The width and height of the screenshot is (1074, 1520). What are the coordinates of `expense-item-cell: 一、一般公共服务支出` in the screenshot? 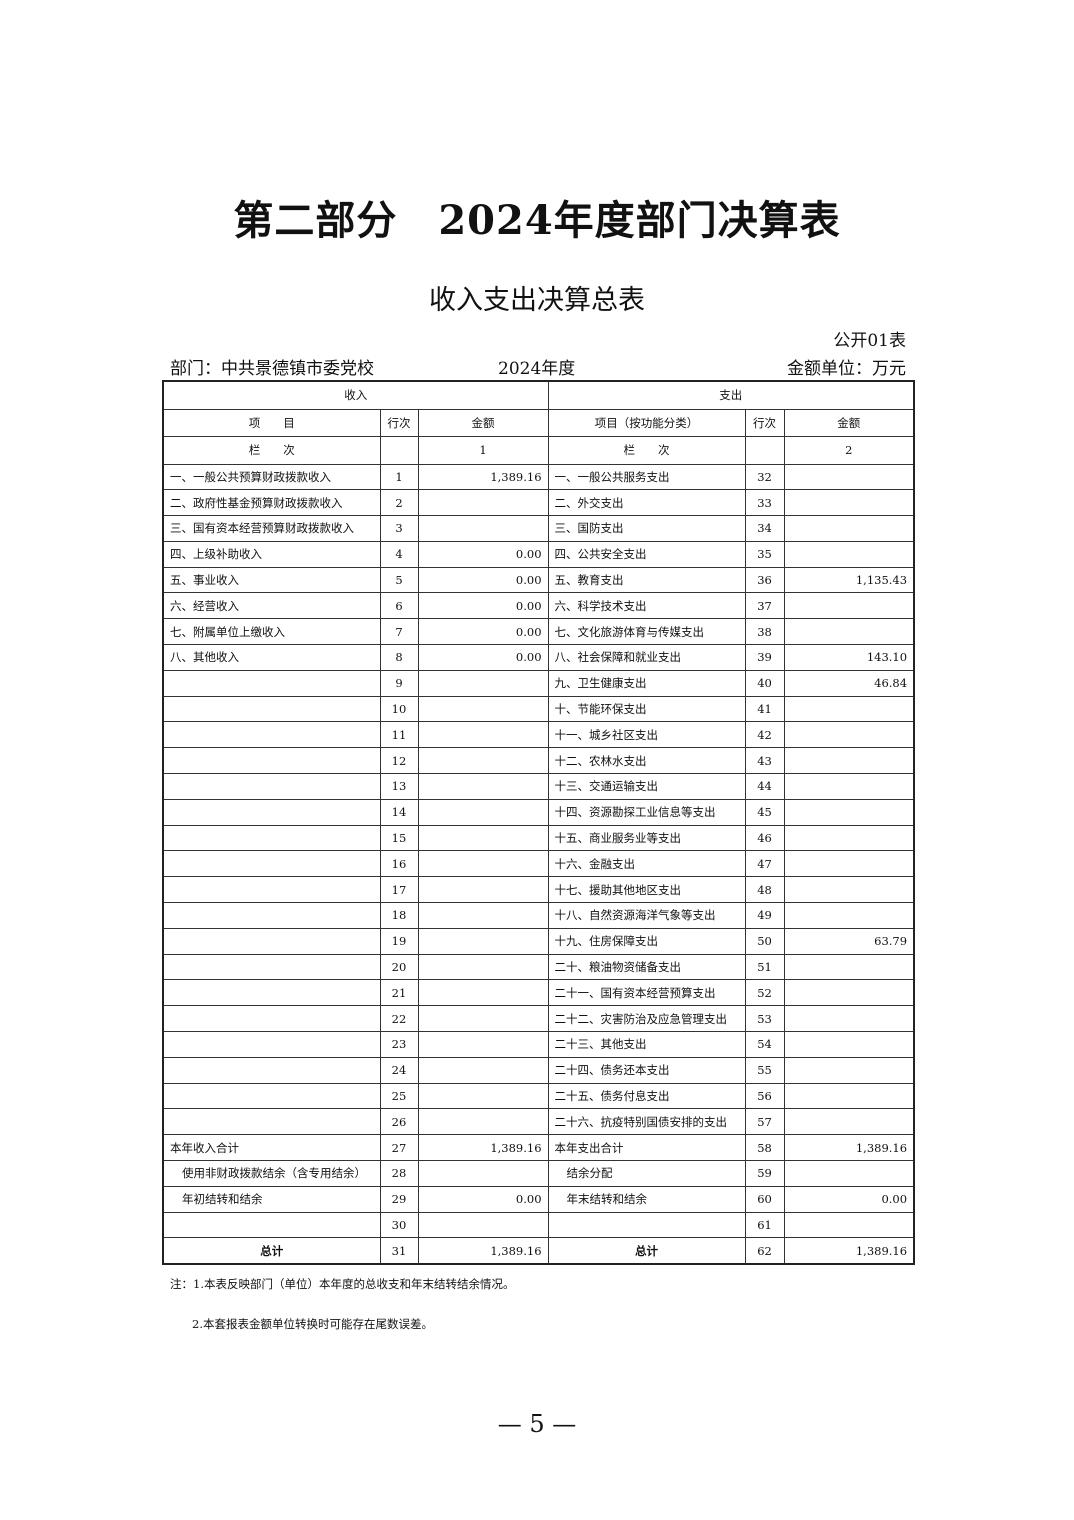 It's located at (646, 477).